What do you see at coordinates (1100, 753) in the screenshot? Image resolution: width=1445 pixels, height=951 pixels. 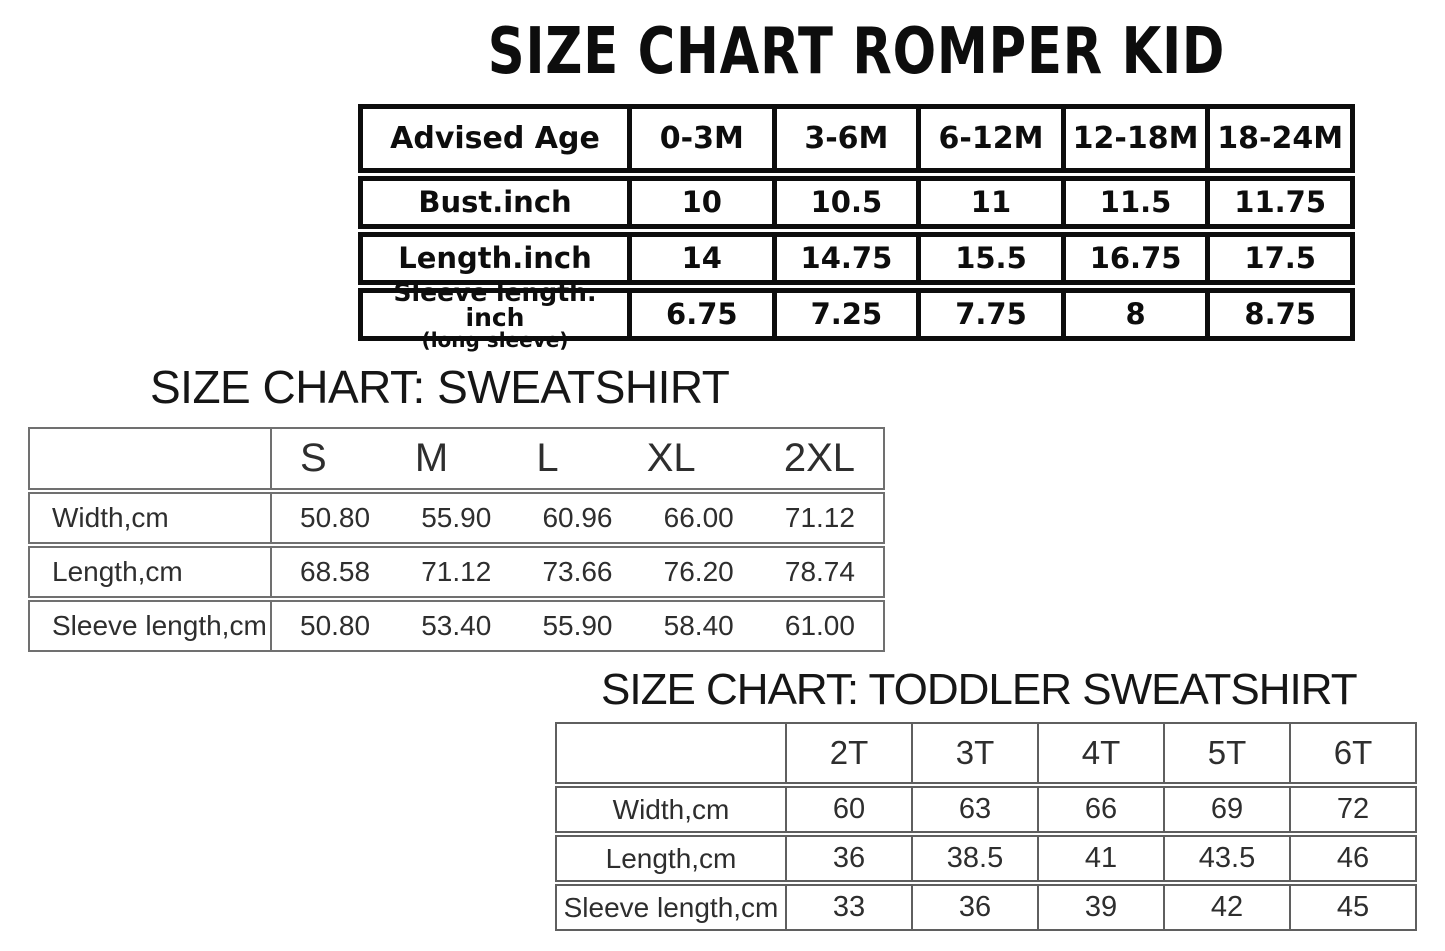 I see `toddler-size-col: 4T` at bounding box center [1100, 753].